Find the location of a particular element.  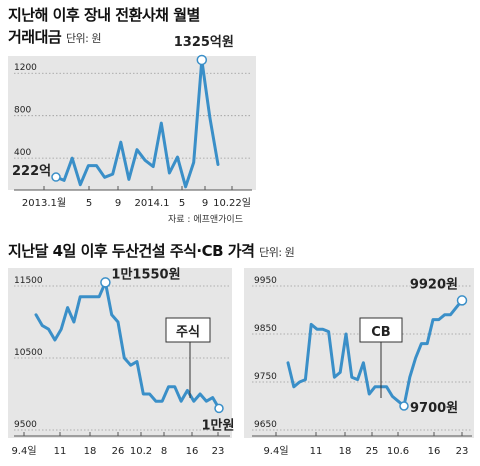

stock-chart-x-tick-label: 9.4일 is located at coordinates (23, 451).